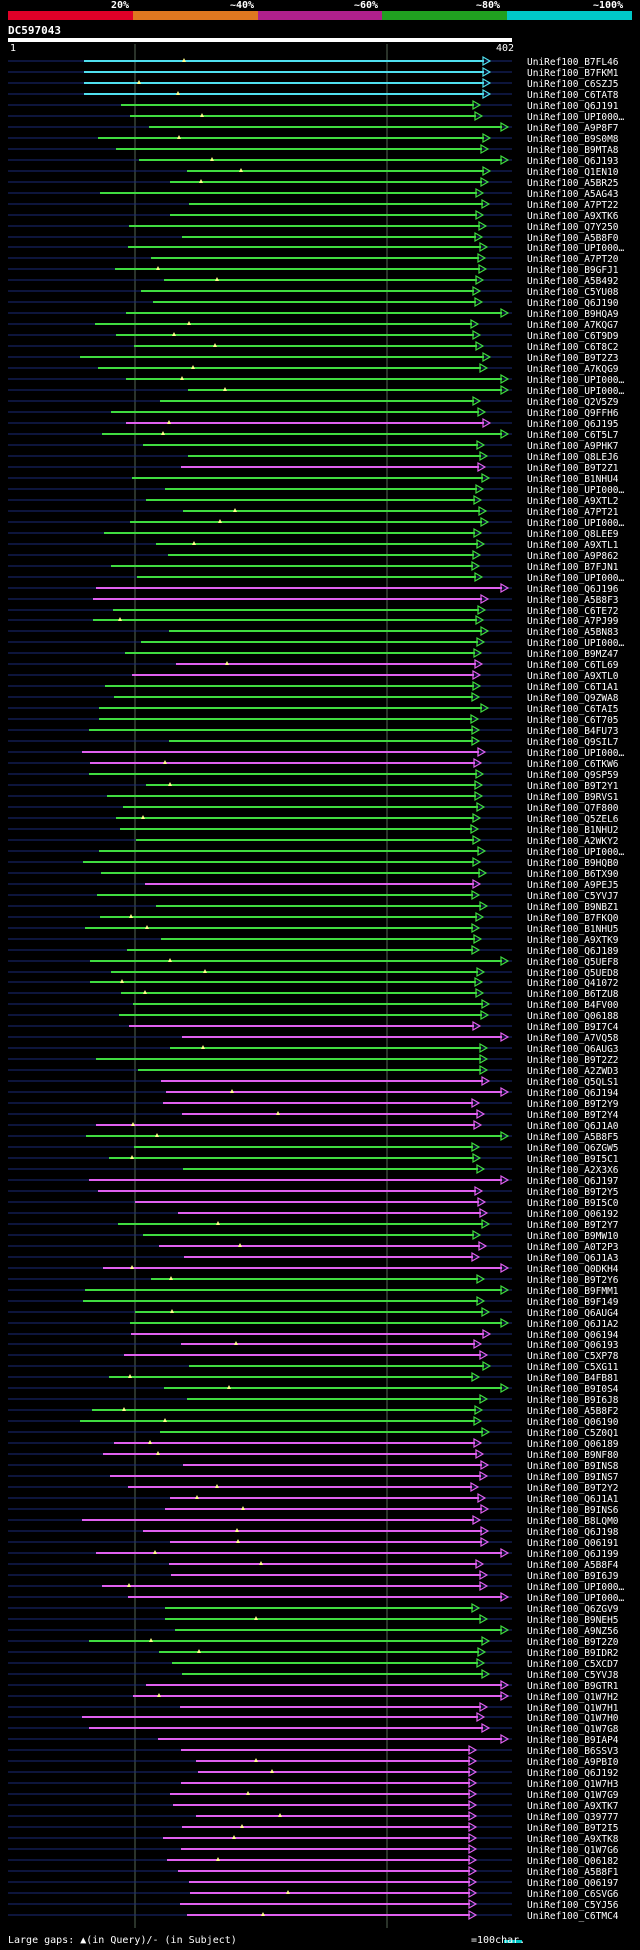 This screenshot has width=640, height=1950. I want to click on hit-label: UniRef100_C6TKW6, so click(573, 764).